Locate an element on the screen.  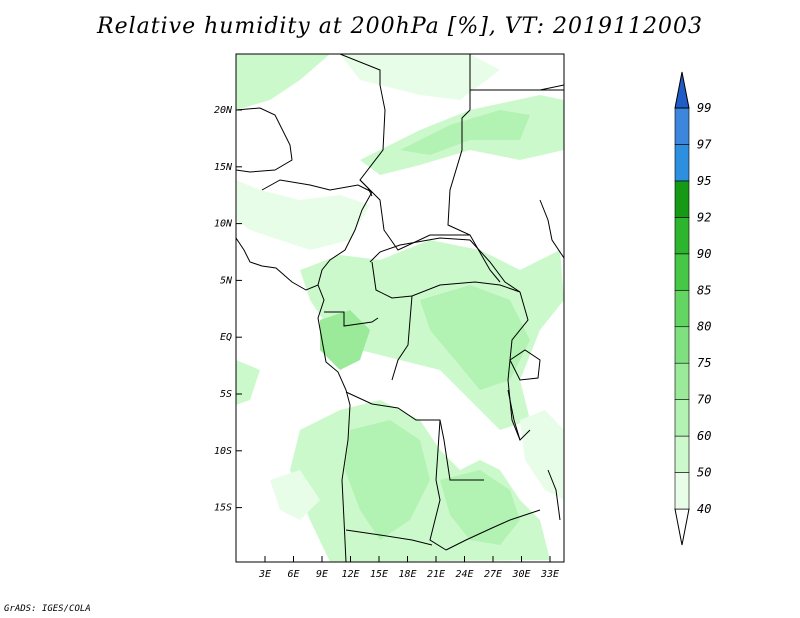
lake-chad is located at coordinates (366, 188).